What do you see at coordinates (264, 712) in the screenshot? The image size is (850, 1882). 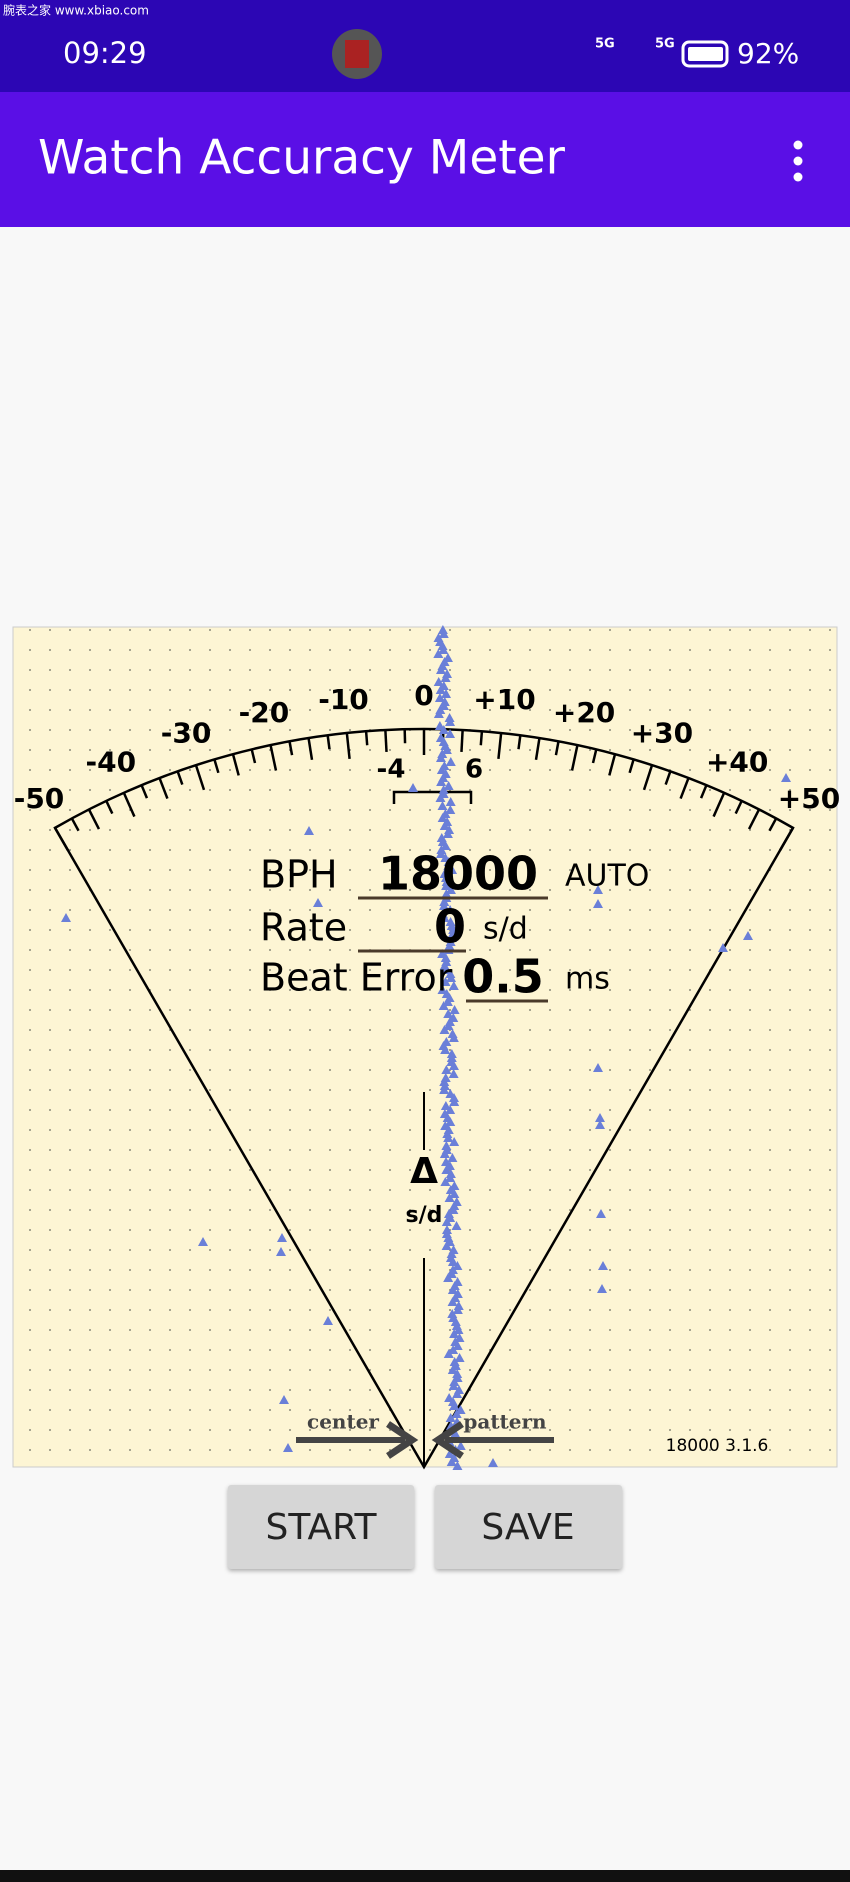 I see `scale-label: -20` at bounding box center [264, 712].